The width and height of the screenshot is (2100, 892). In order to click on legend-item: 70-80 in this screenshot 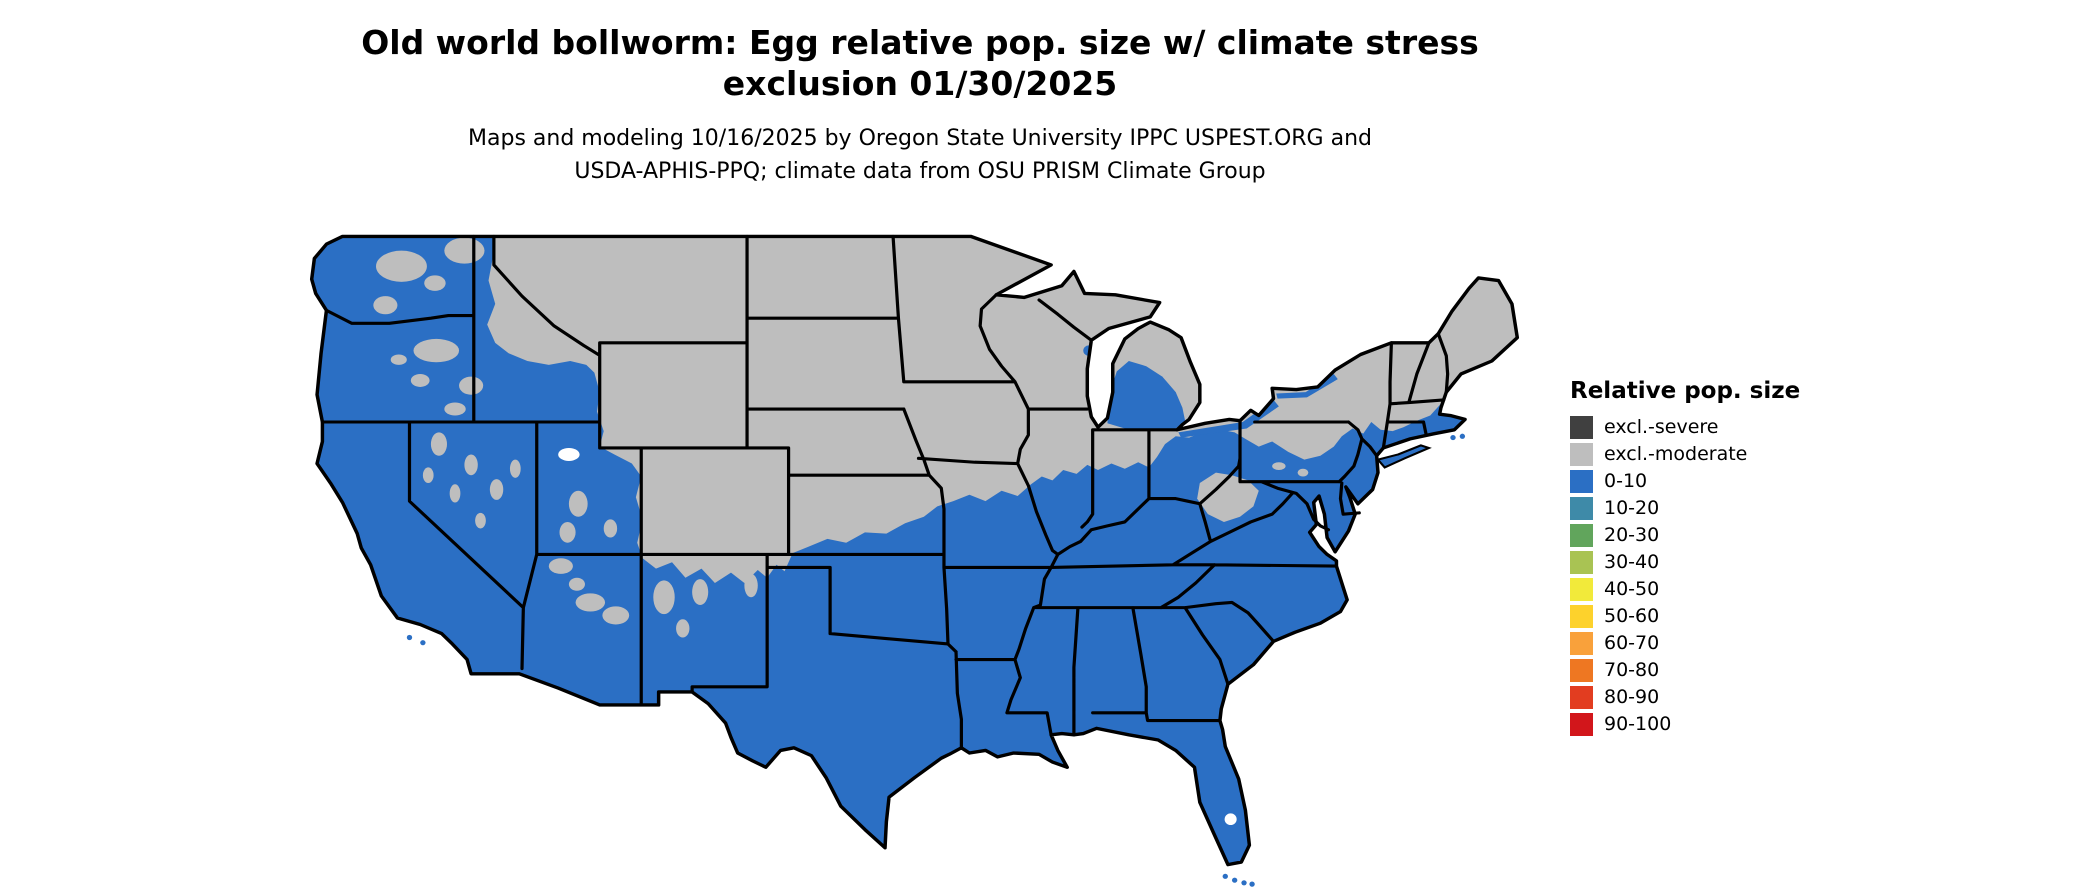, I will do `click(1685, 670)`.